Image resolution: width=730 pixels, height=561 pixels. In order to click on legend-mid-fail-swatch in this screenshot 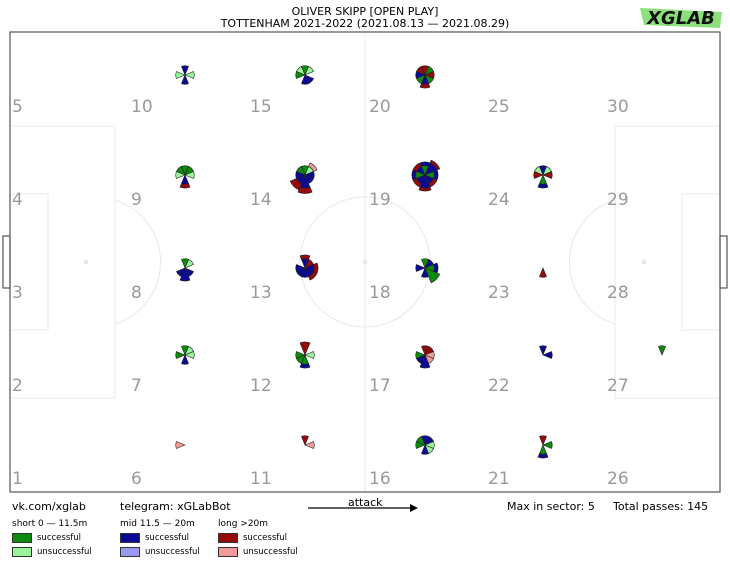, I will do `click(130, 552)`.